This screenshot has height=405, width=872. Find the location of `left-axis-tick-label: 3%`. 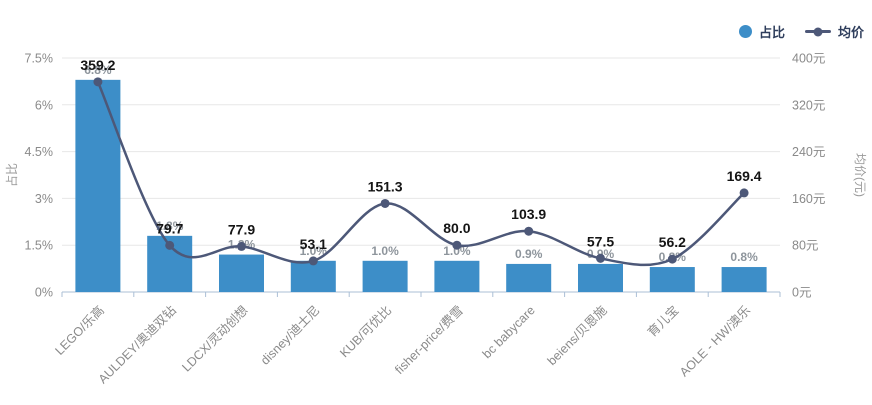

left-axis-tick-label: 3% is located at coordinates (44, 199).